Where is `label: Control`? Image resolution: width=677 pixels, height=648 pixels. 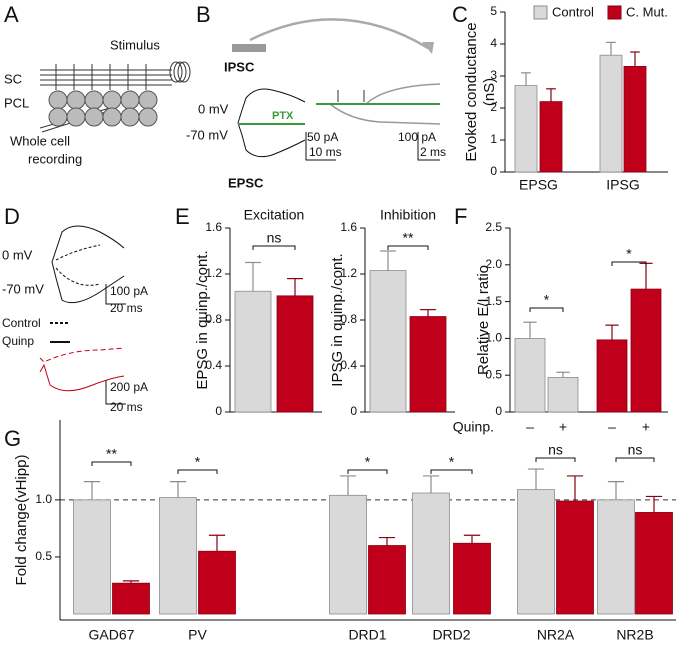
label: Control is located at coordinates (21, 323).